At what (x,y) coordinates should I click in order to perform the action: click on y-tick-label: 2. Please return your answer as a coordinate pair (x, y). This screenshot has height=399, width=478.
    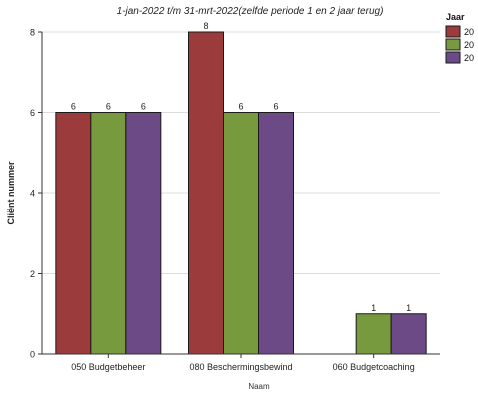
    Looking at the image, I should click on (32, 274).